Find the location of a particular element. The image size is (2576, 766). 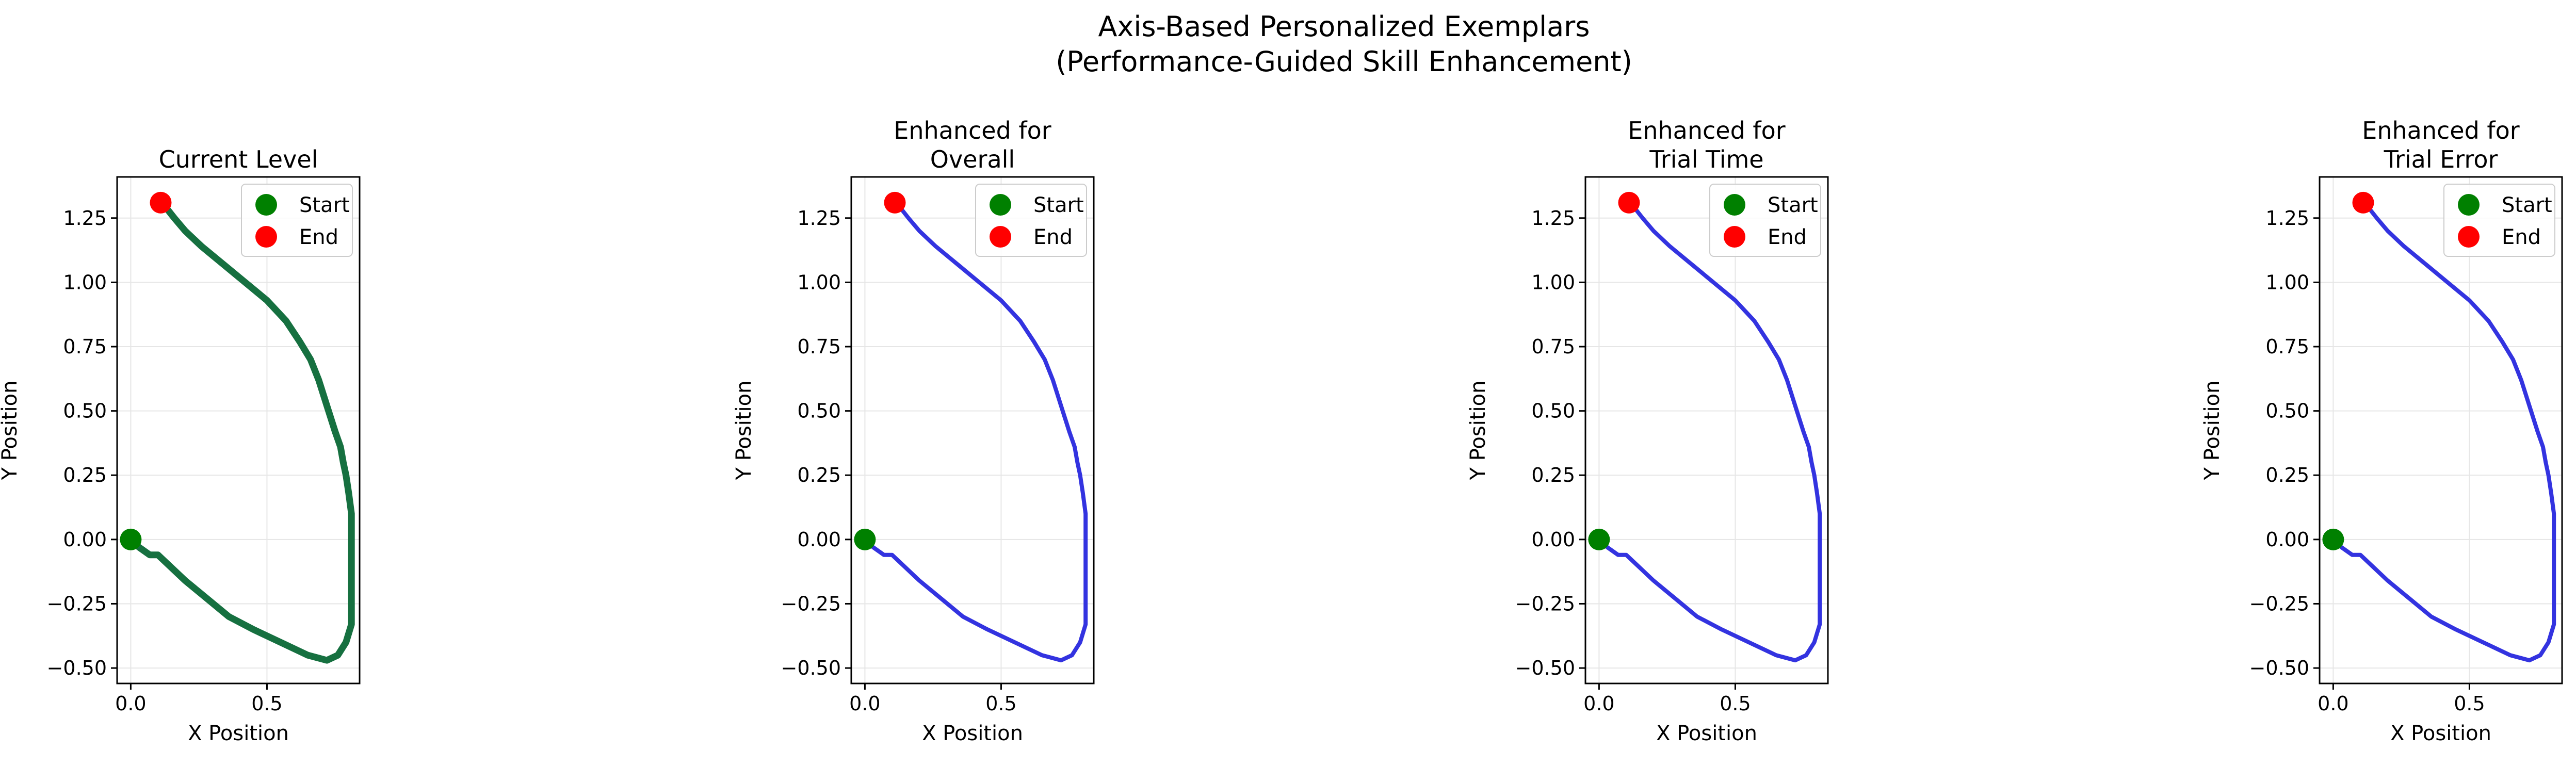

figure-title-line-2: (Performance-Guided Skill Enhancement) is located at coordinates (1344, 61).